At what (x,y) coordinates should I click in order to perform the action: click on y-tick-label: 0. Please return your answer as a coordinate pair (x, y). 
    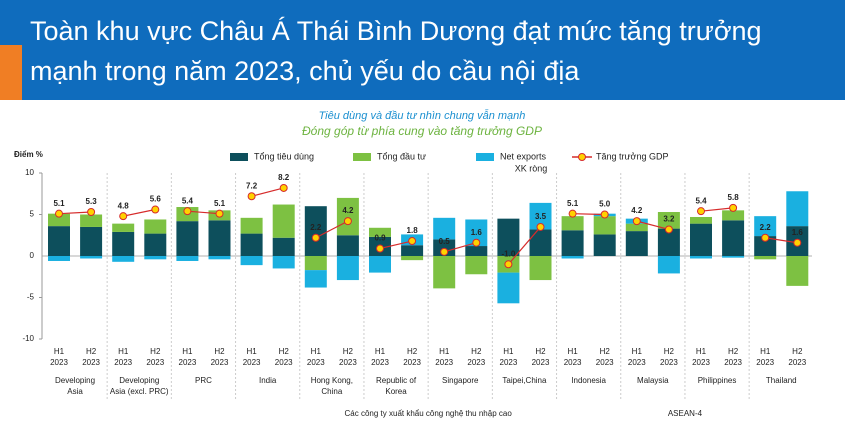
    Looking at the image, I should click on (32, 255).